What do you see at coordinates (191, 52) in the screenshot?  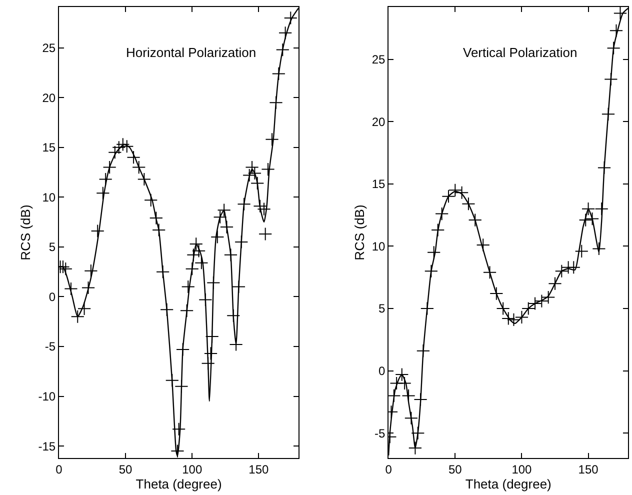 I see `text: Horizontal Polarization` at bounding box center [191, 52].